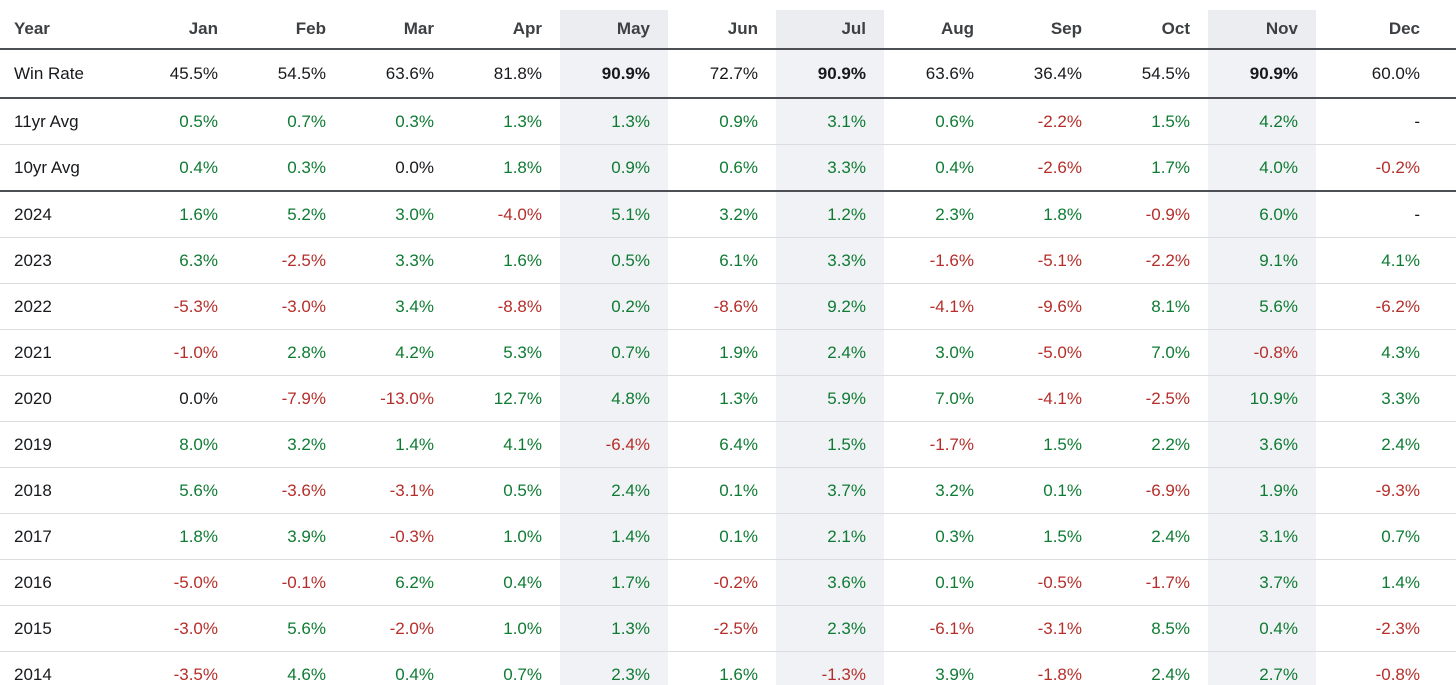  What do you see at coordinates (735, 628) in the screenshot?
I see `value-cell: -2.5%` at bounding box center [735, 628].